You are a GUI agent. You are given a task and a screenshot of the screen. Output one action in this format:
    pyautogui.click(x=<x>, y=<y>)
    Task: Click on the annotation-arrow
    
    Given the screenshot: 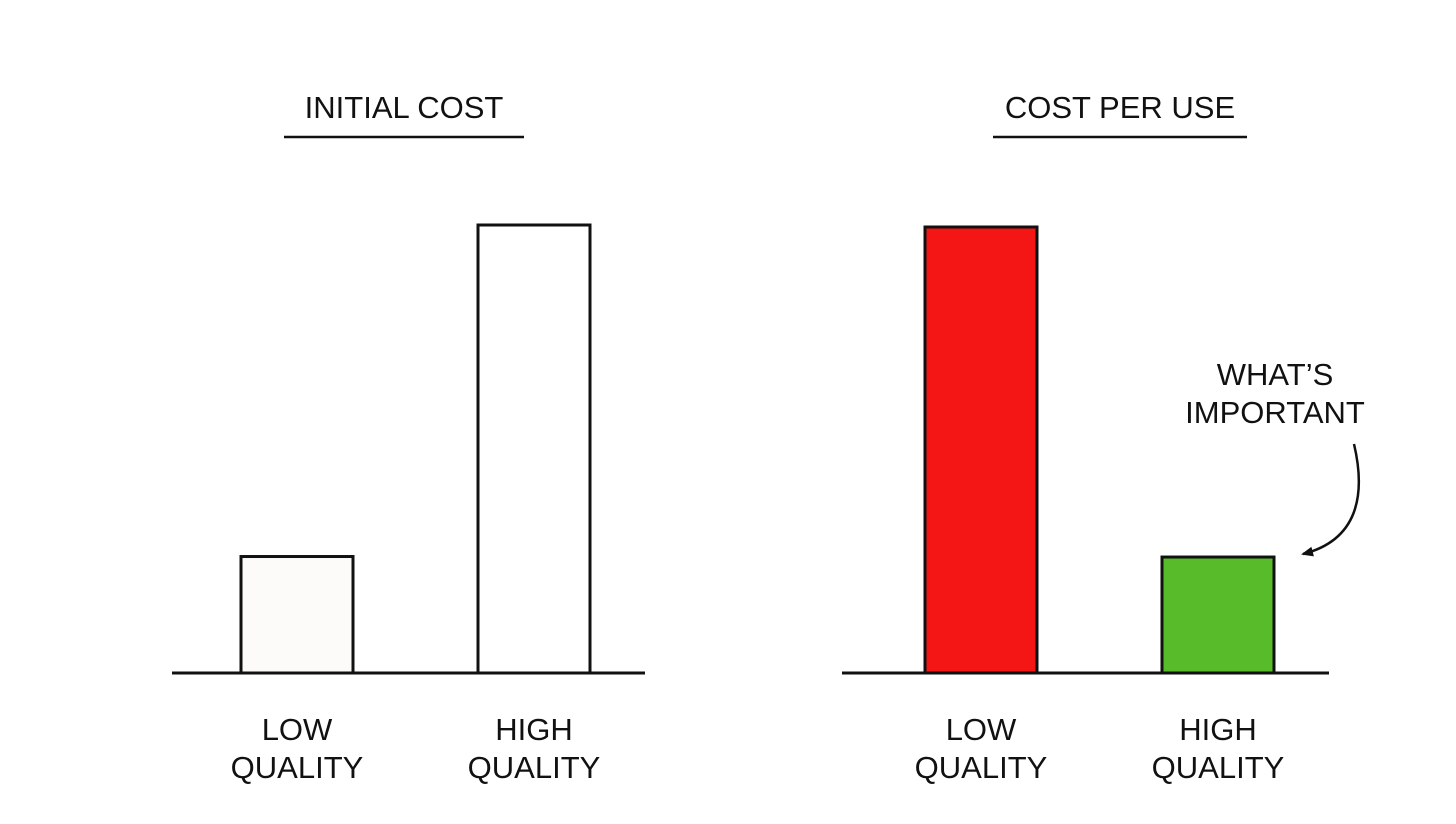 What is the action you would take?
    pyautogui.click(x=1331, y=500)
    